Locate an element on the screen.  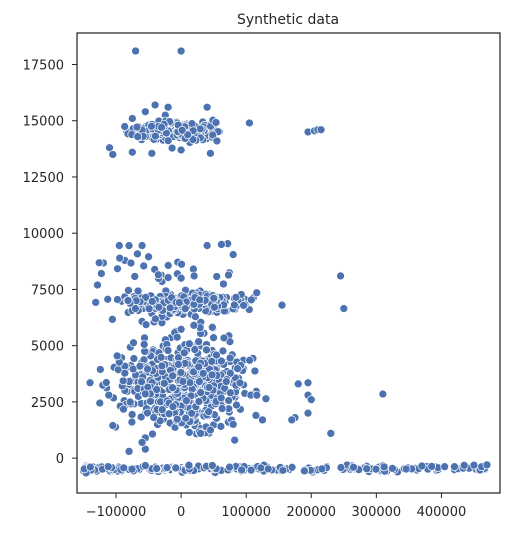
x-tick-label: 200000 is located at coordinates (311, 512).